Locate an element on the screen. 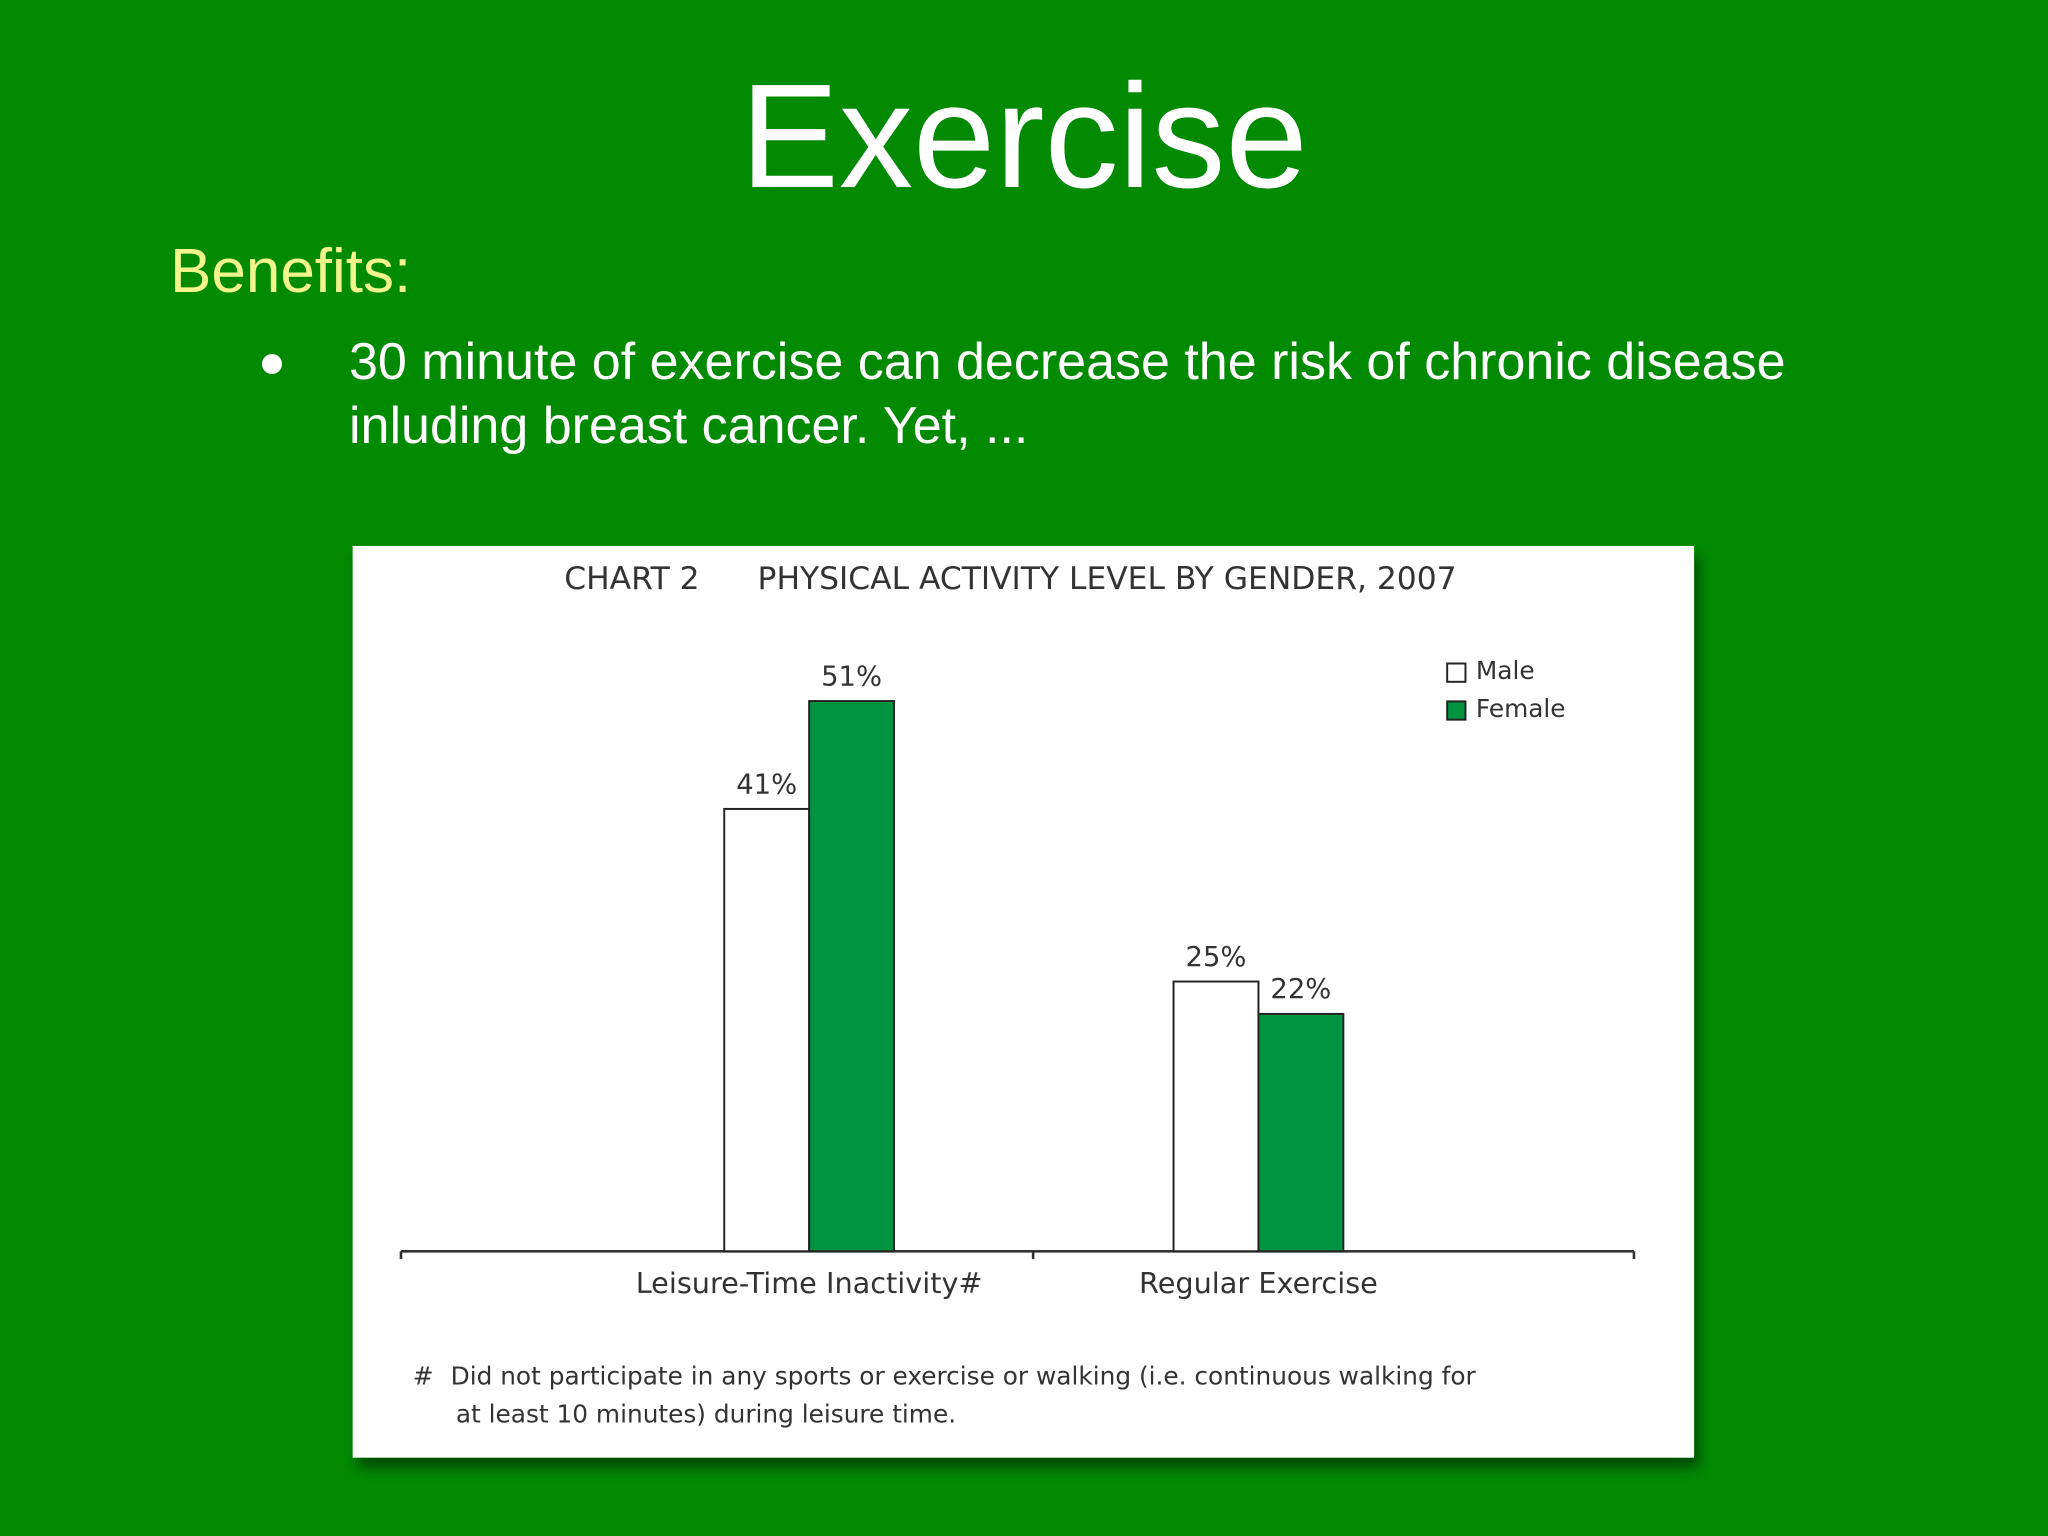  value-label: 41% is located at coordinates (766, 784).